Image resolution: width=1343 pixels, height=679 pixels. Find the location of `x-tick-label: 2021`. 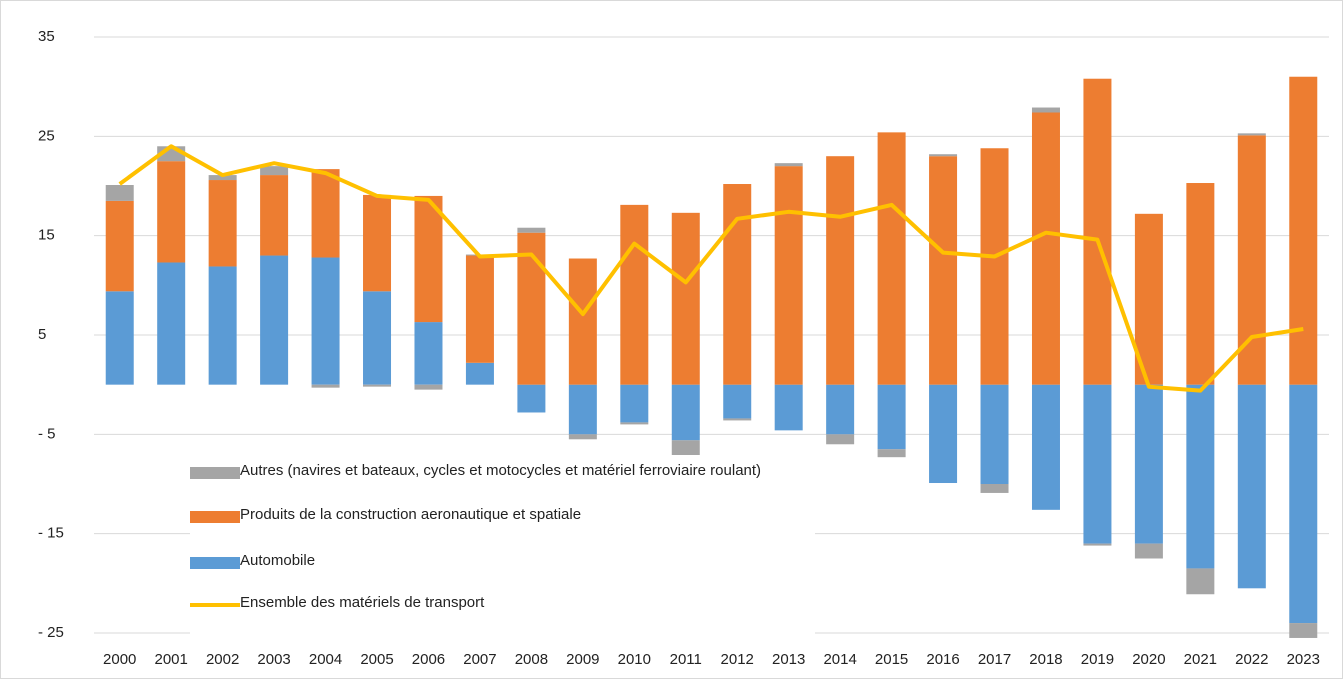

x-tick-label: 2021 is located at coordinates (1200, 659).